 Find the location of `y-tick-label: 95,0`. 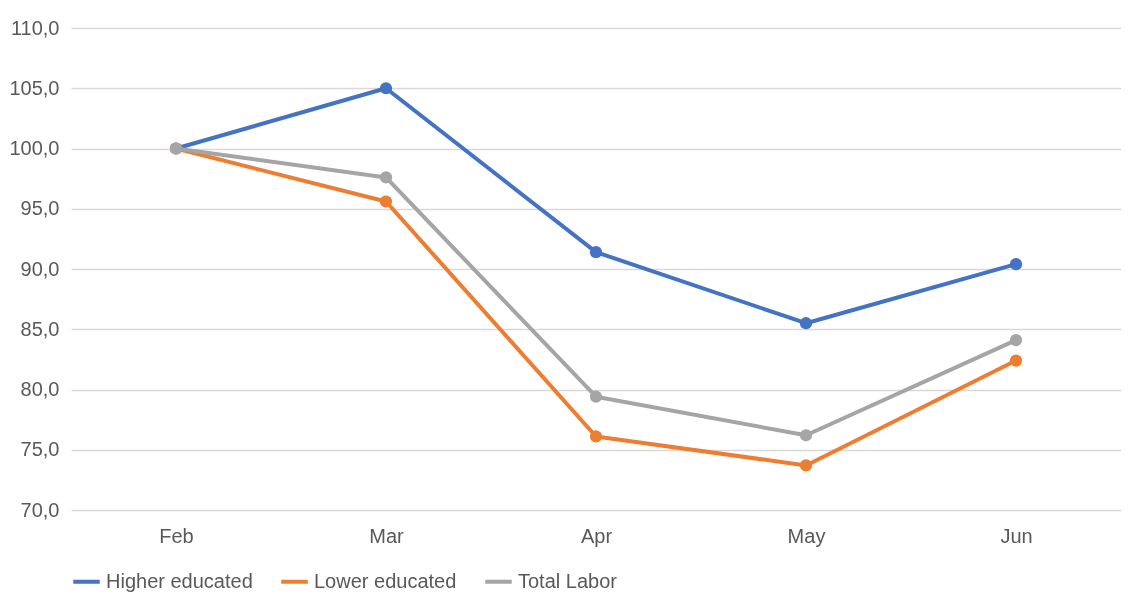

y-tick-label: 95,0 is located at coordinates (40, 208).